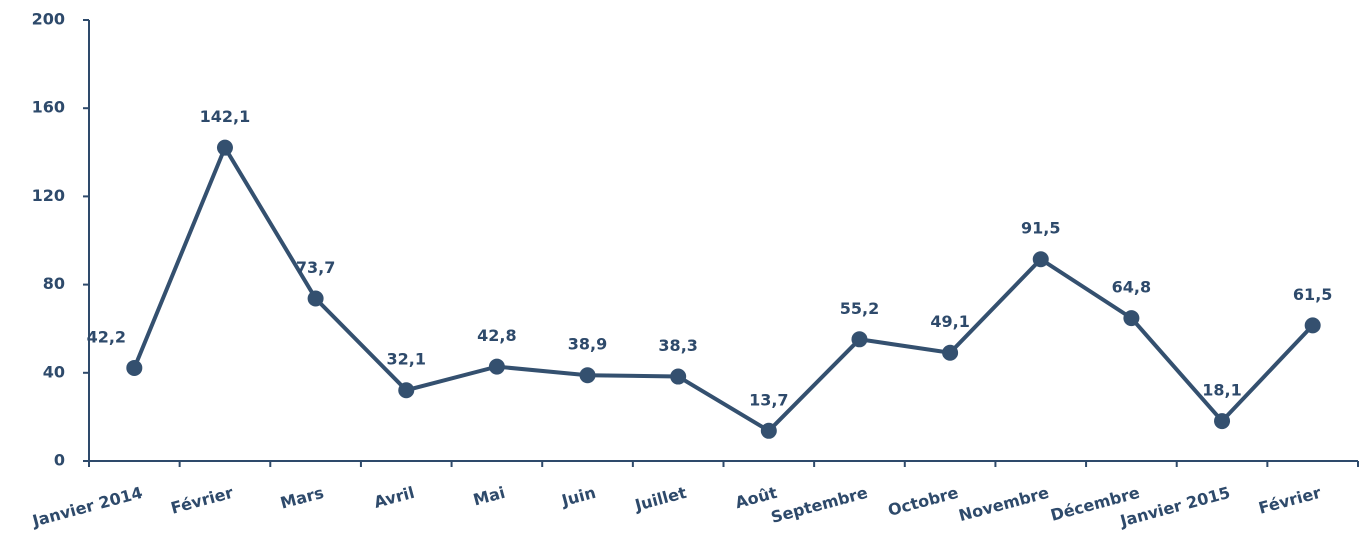  I want to click on y-tick-label: 80, so click(54, 283).